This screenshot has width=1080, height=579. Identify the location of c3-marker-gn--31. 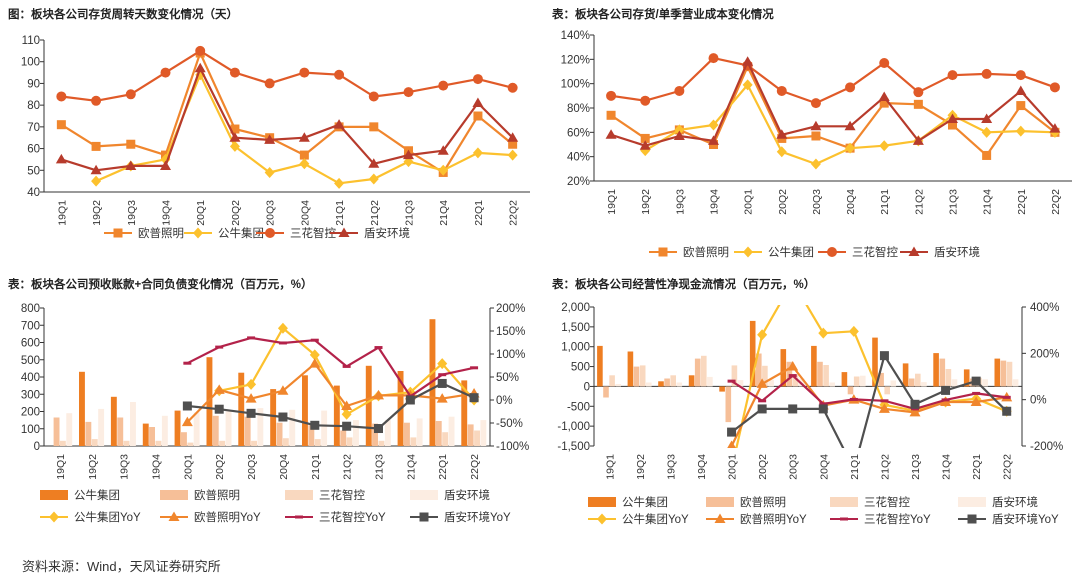
(346, 414).